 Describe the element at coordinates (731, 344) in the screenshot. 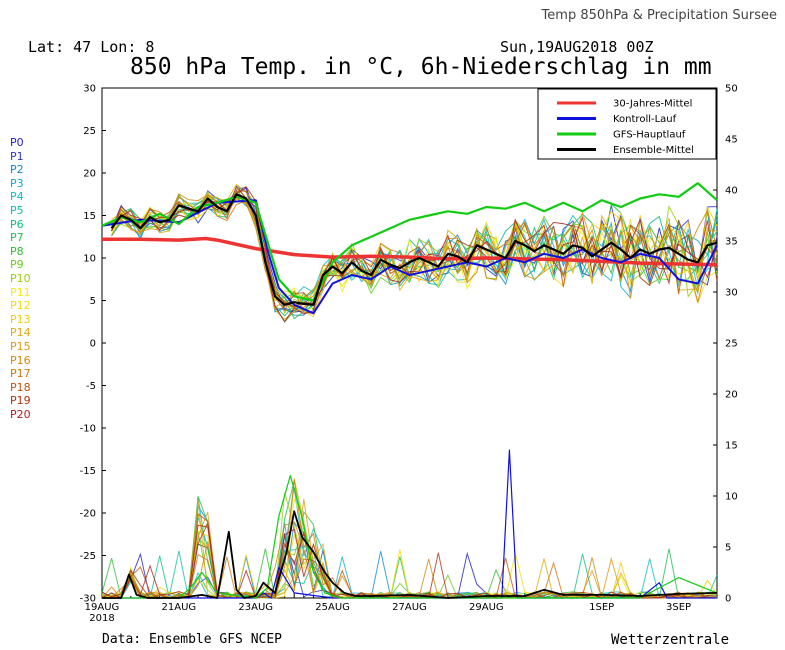

I see `y-right-tick-label: 25` at that location.